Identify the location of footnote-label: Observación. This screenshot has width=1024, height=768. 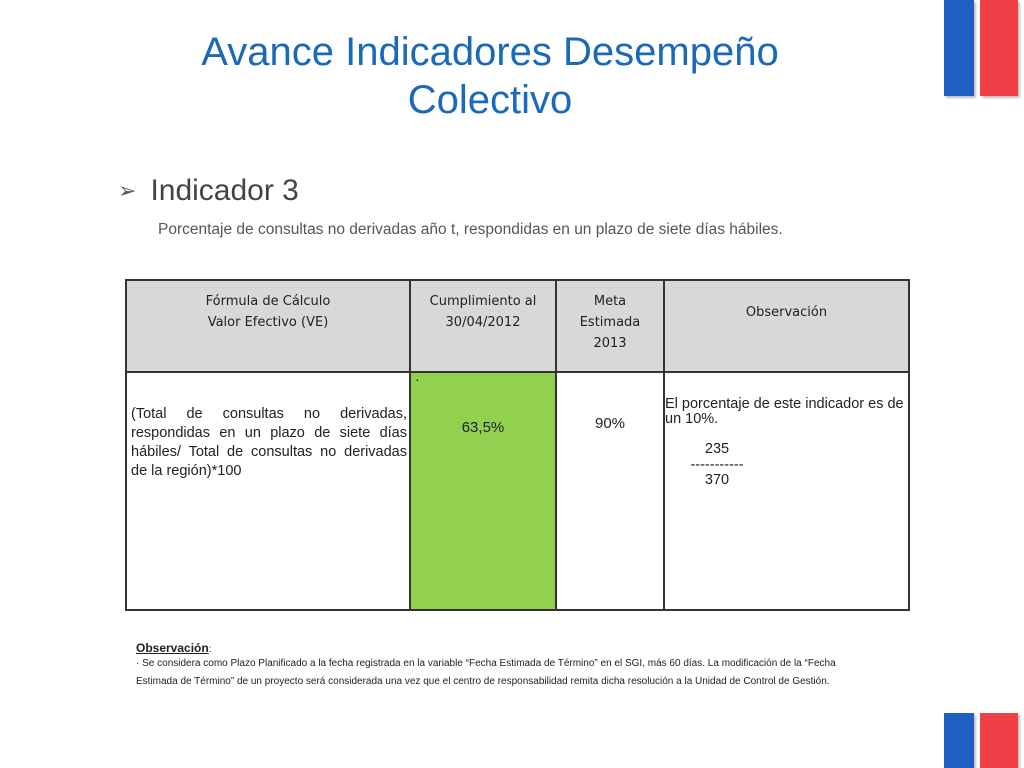
(172, 648).